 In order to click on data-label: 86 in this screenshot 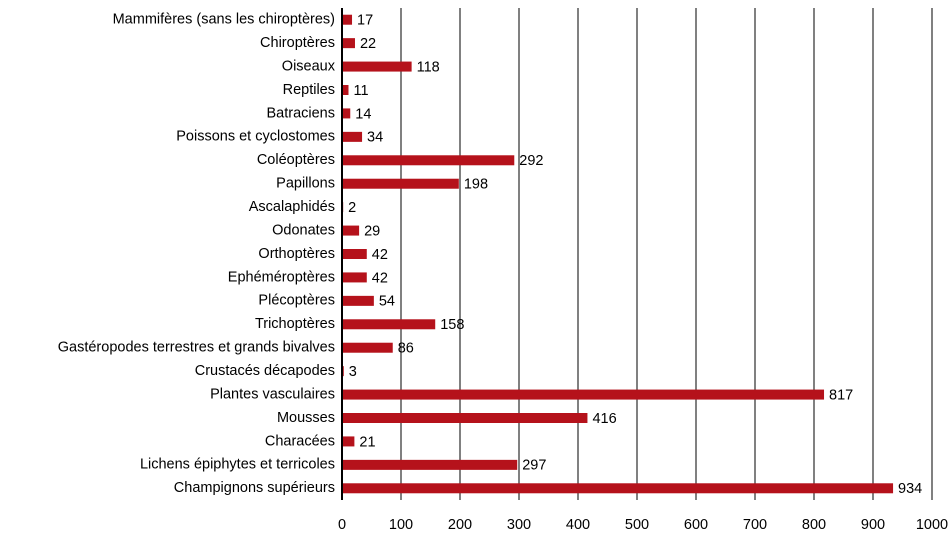, I will do `click(406, 349)`.